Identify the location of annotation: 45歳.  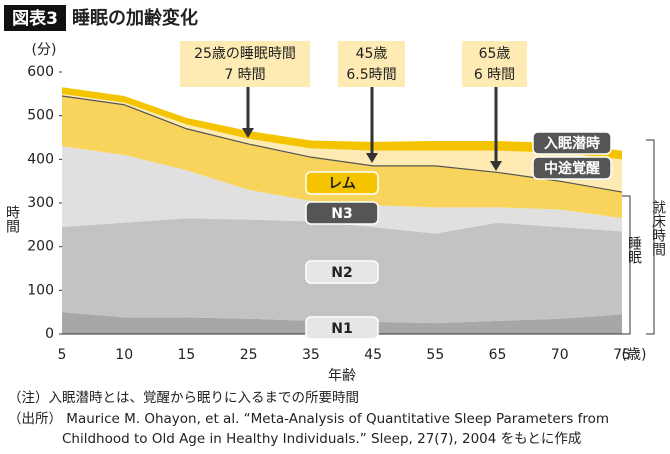
(372, 54).